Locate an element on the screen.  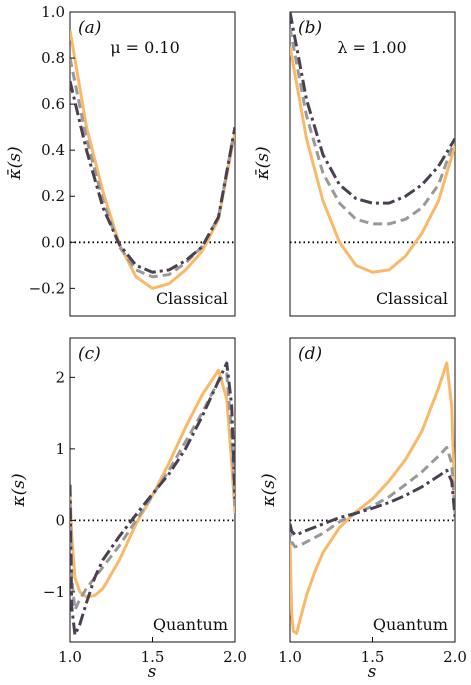
panel-d-regime: Quantum is located at coordinates (410, 624).